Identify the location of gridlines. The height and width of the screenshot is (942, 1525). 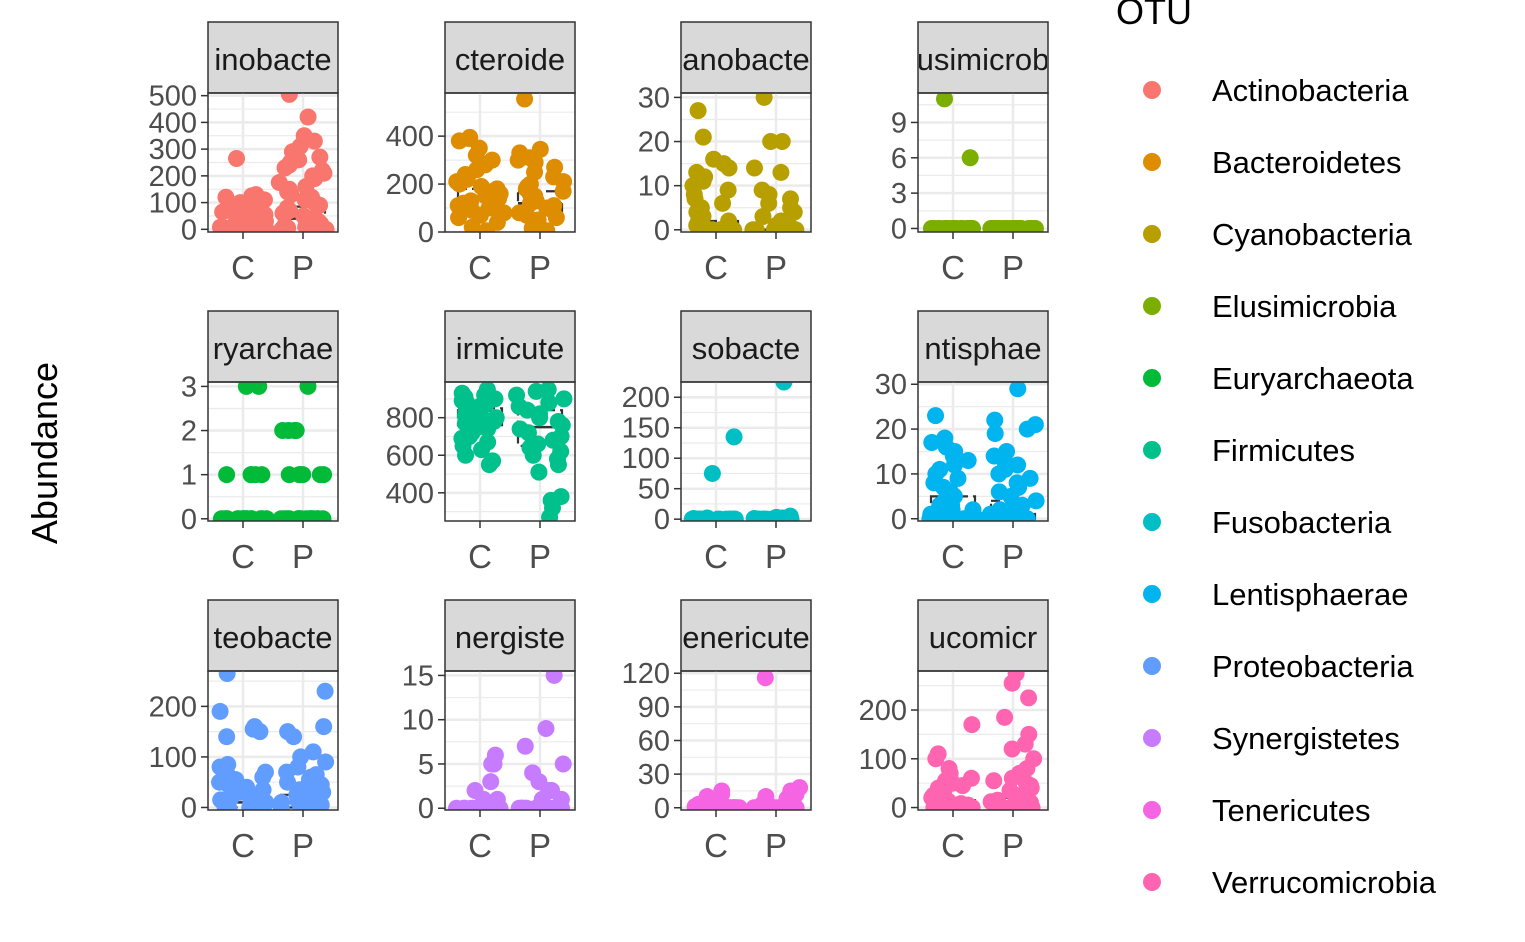
(273, 451).